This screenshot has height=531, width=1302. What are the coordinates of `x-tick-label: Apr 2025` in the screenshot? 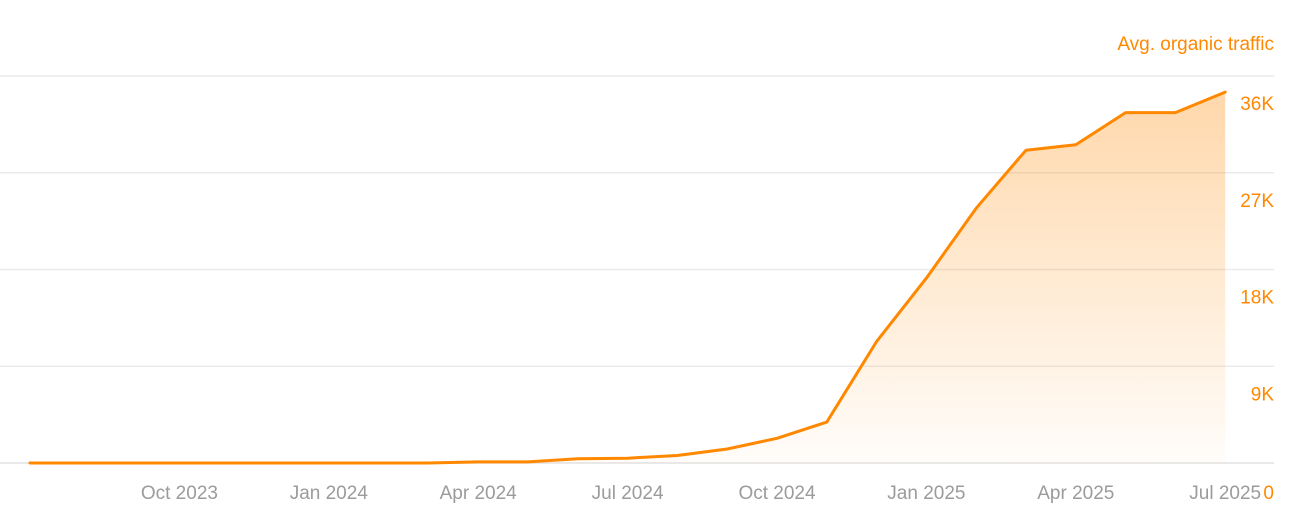 It's located at (1075, 493).